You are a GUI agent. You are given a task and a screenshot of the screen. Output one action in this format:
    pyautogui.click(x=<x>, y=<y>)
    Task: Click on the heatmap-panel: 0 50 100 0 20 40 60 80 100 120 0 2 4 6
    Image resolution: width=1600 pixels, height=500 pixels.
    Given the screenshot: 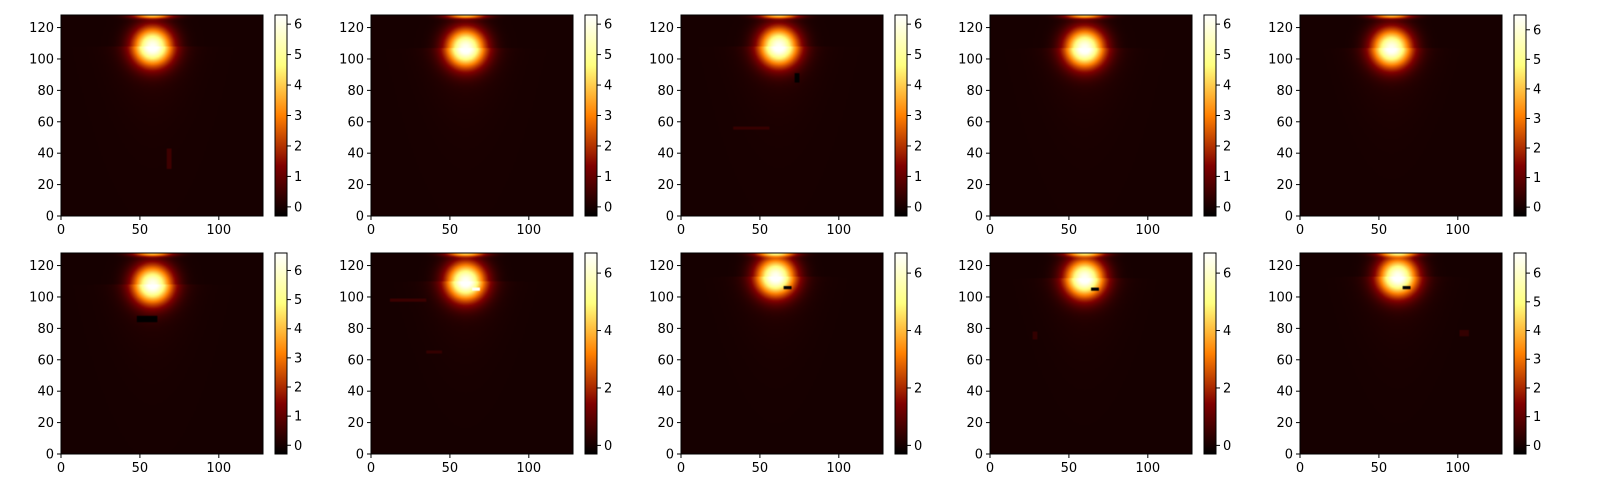 What is the action you would take?
    pyautogui.click(x=475, y=364)
    